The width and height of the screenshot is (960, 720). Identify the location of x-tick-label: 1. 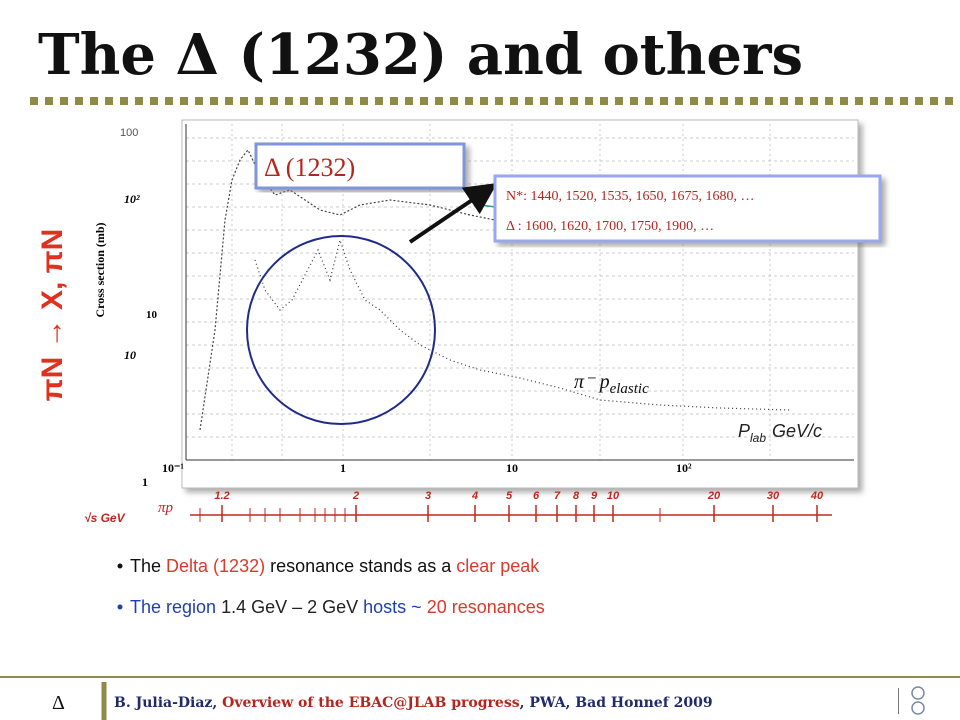
(343, 468).